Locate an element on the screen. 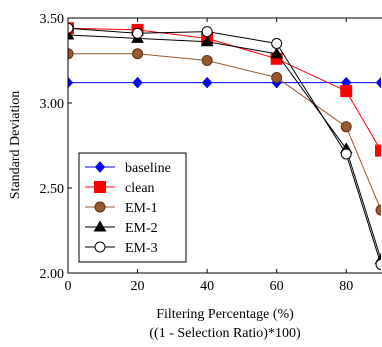 The height and width of the screenshot is (347, 382). x-tick-label: 80 is located at coordinates (346, 286).